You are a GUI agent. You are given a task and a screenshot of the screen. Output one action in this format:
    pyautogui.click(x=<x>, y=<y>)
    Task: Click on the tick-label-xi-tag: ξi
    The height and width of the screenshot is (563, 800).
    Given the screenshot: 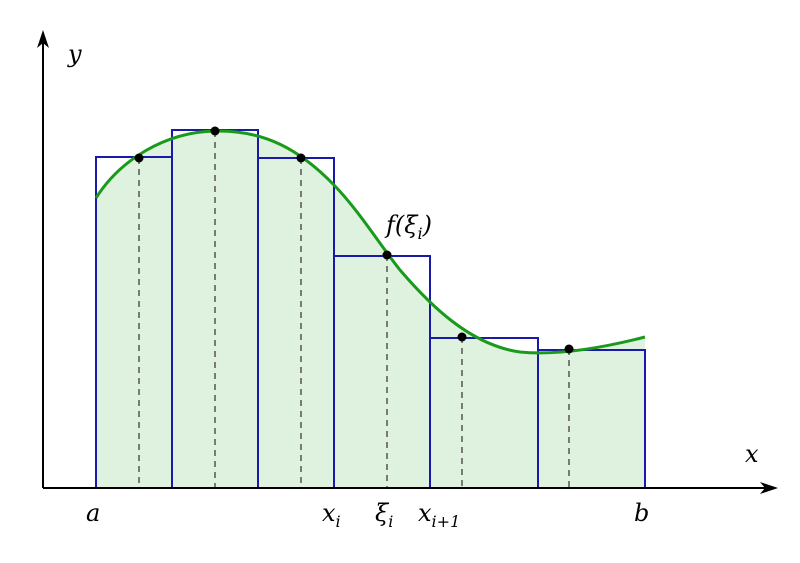 What is the action you would take?
    pyautogui.click(x=384, y=515)
    